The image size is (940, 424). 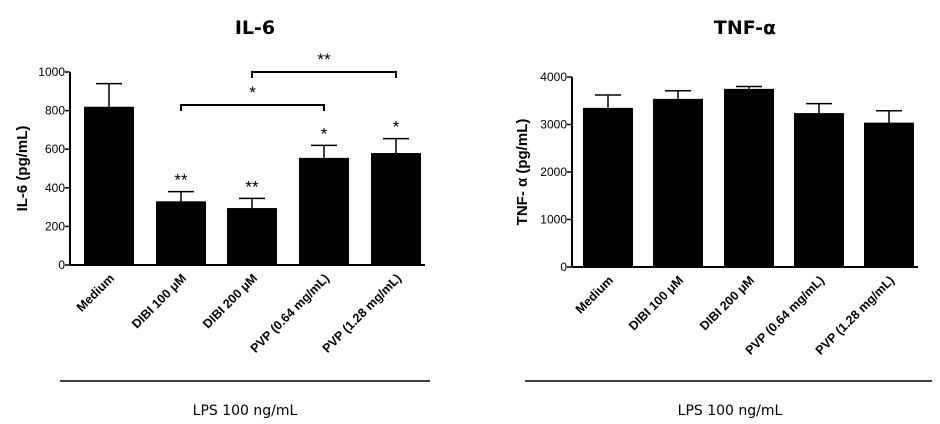 I want to click on y-tick-label: 3000, so click(x=553, y=125).